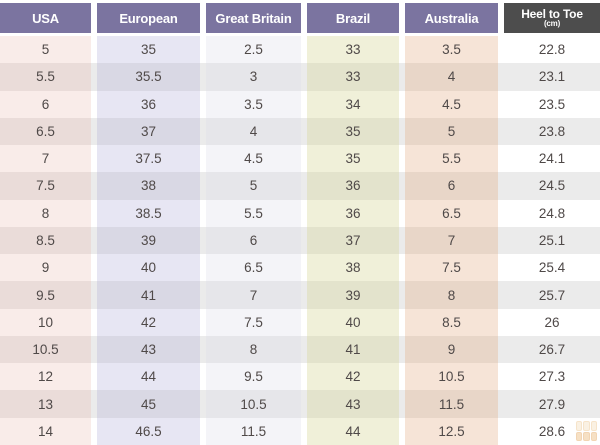 The height and width of the screenshot is (445, 600). What do you see at coordinates (451, 18) in the screenshot?
I see `header-australia: Australia` at bounding box center [451, 18].